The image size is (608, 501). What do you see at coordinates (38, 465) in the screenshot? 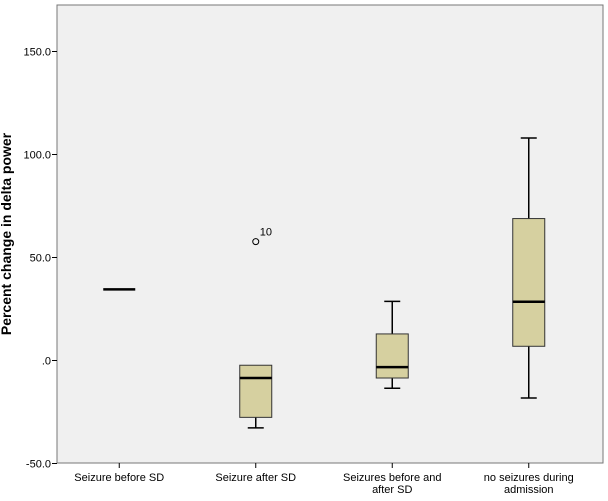
I see `y-tick-label: -50.0` at bounding box center [38, 465].